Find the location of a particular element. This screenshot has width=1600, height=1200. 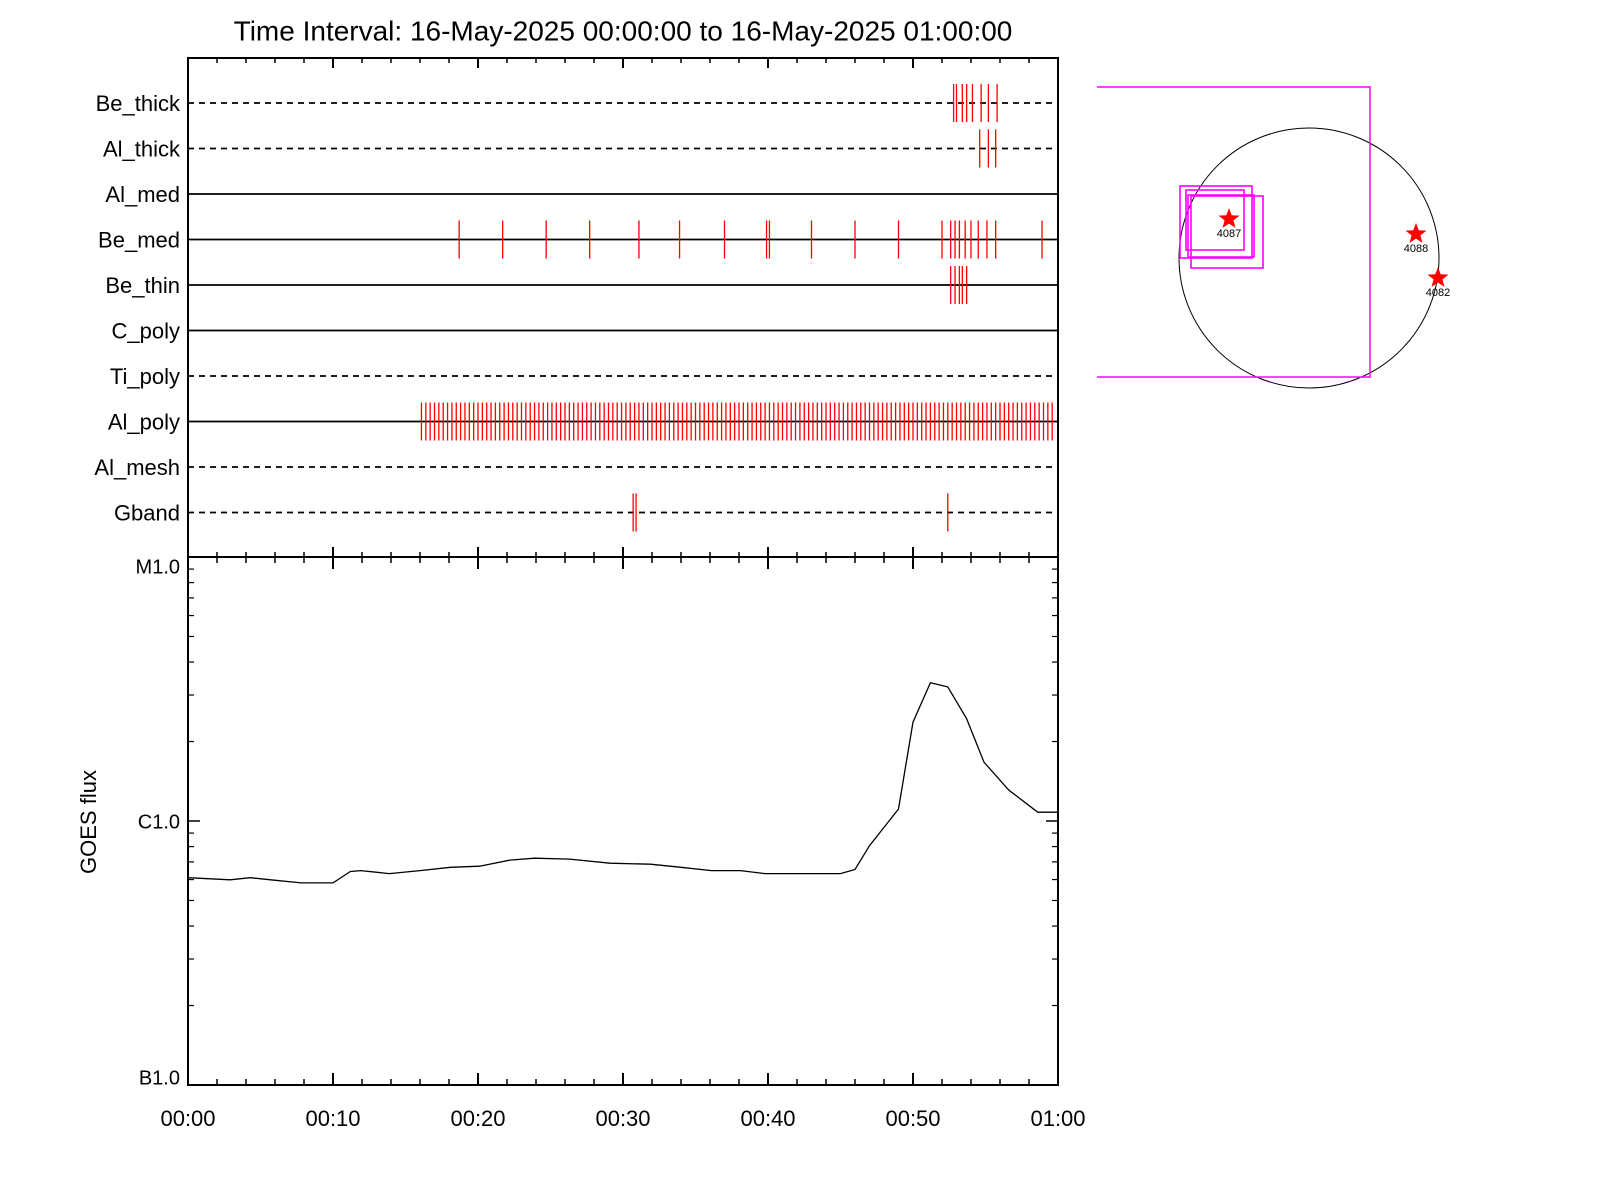

row-label: Be_med is located at coordinates (139, 239).